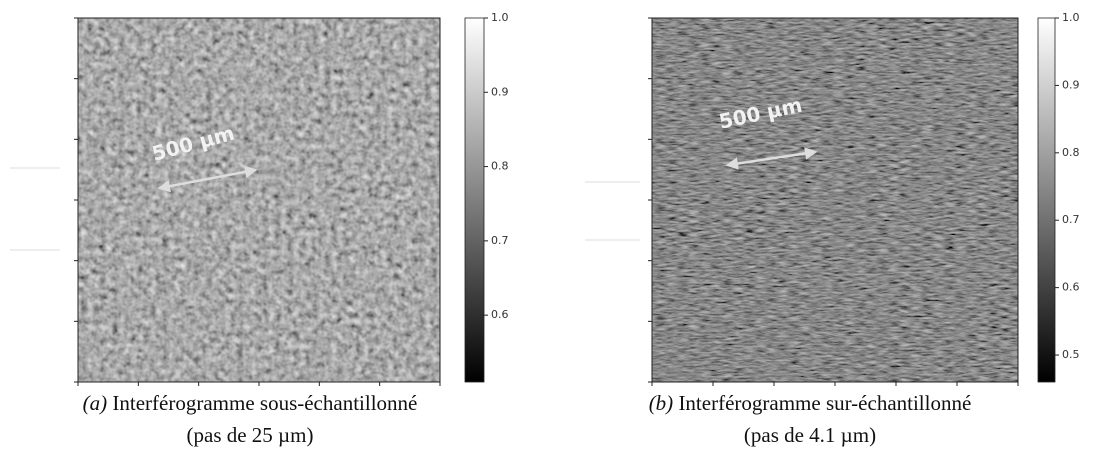  What do you see at coordinates (661, 403) in the screenshot?
I see `caption-label: (b)` at bounding box center [661, 403].